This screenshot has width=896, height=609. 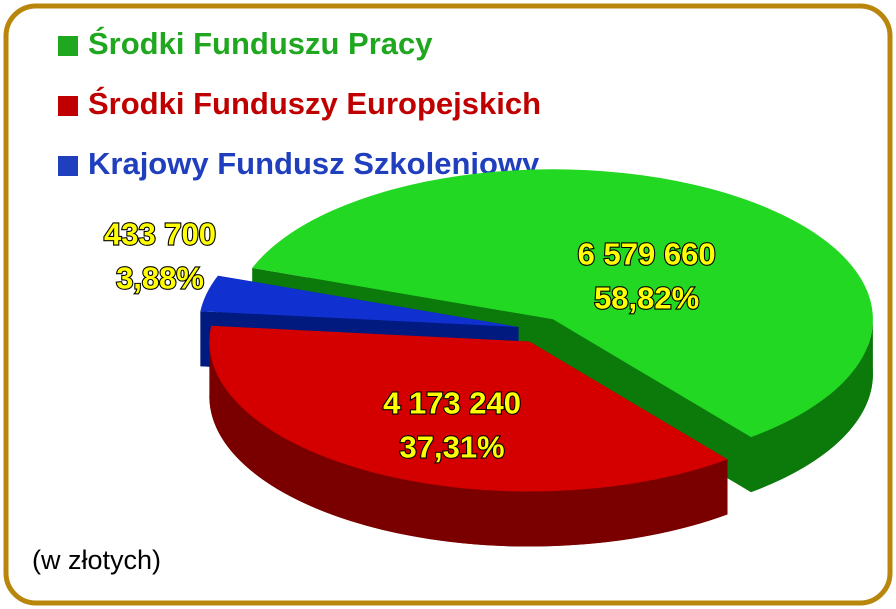 I want to click on data-label: 4 173 240, so click(x=452, y=402).